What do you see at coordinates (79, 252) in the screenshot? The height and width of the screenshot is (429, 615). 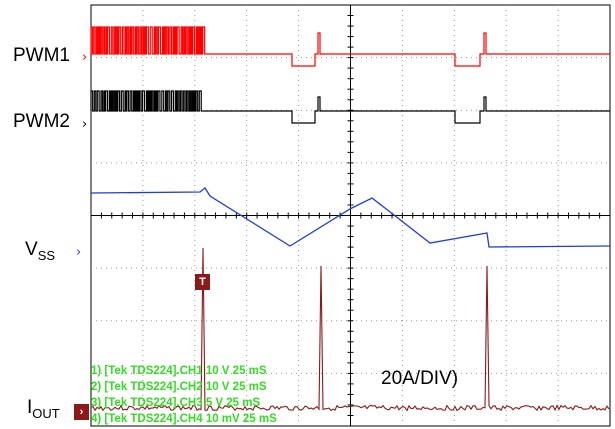 I see `vss-marker-icon: ›` at bounding box center [79, 252].